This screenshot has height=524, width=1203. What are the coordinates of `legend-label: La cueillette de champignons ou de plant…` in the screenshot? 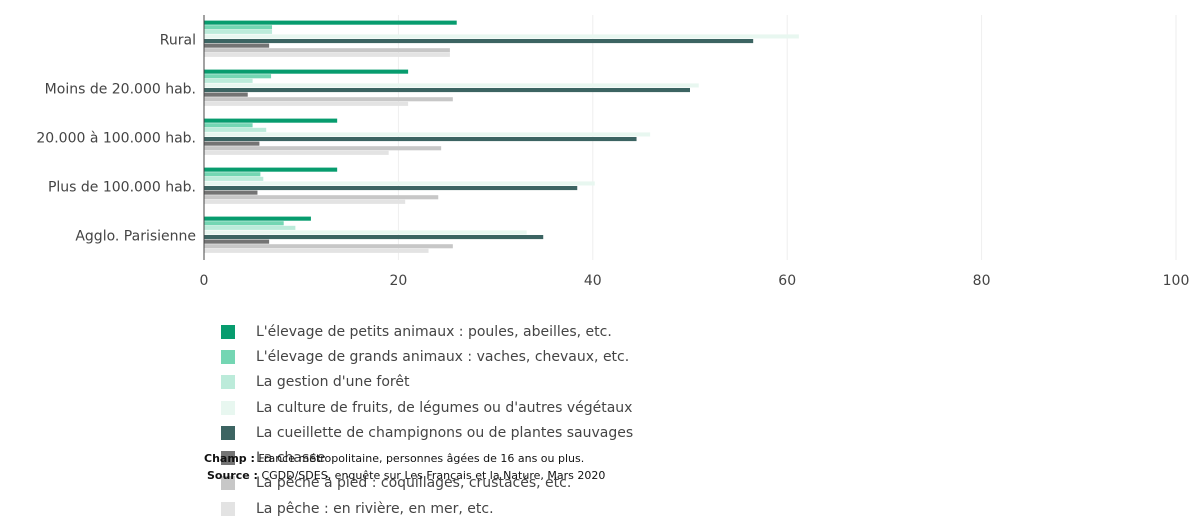 It's located at (445, 432).